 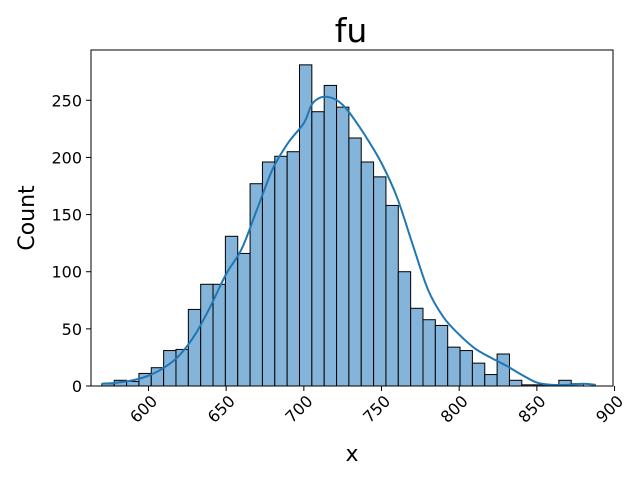 What do you see at coordinates (376, 409) in the screenshot?
I see `x-tick-label: 750` at bounding box center [376, 409].